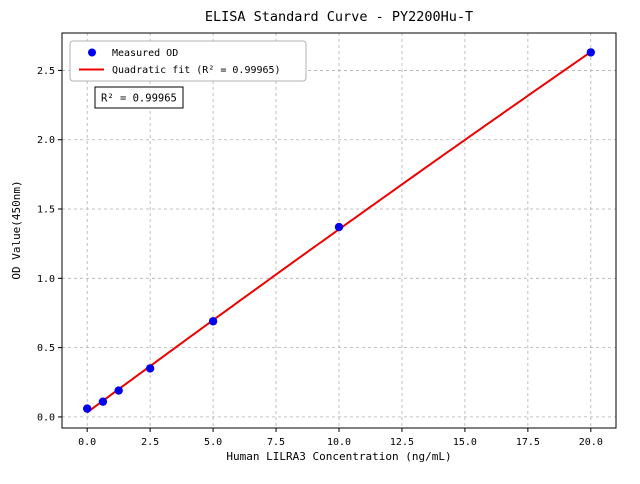  Describe the element at coordinates (46, 140) in the screenshot. I see `y-tick-label: 2.0` at that location.